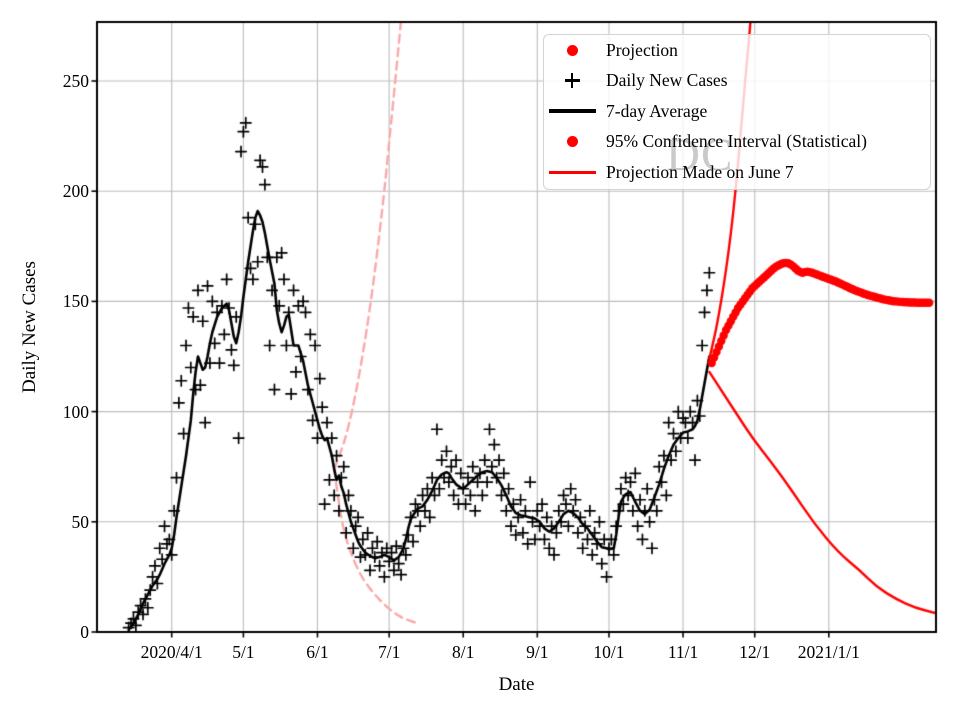 The width and height of the screenshot is (960, 720). Describe the element at coordinates (683, 652) in the screenshot. I see `x-tick-label: 11/1` at that location.